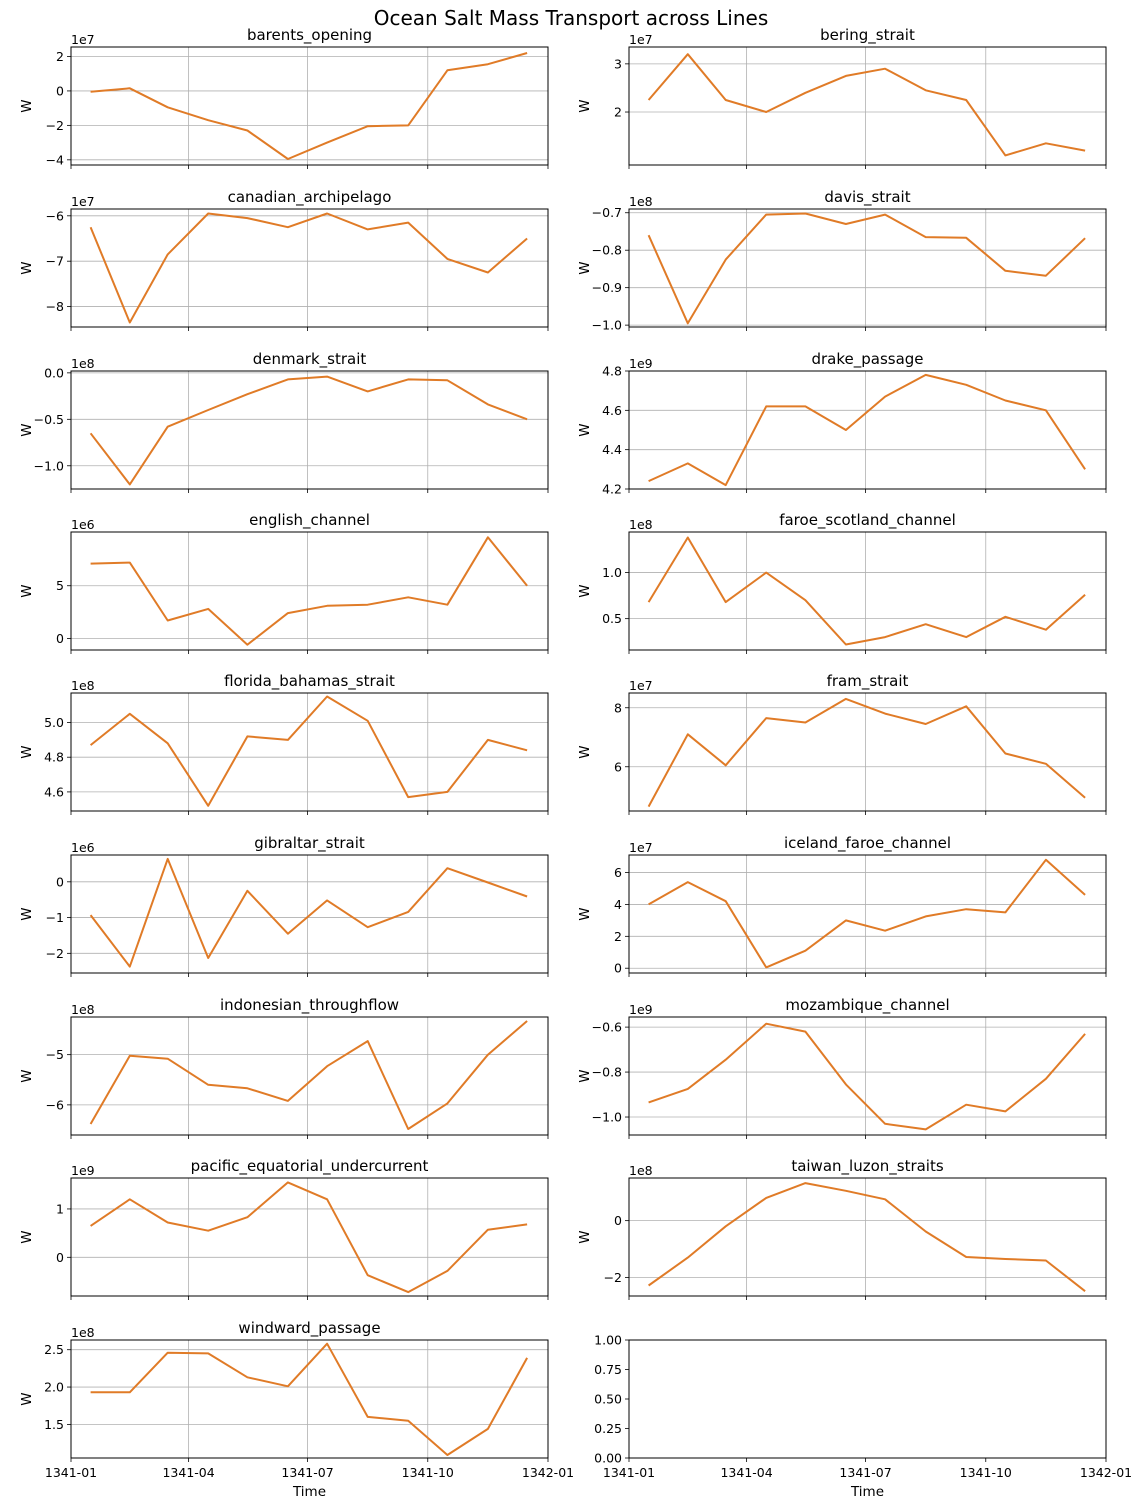 The height and width of the screenshot is (1510, 1142). I want to click on subplot-title: iceland_faroe_channel, so click(867, 843).